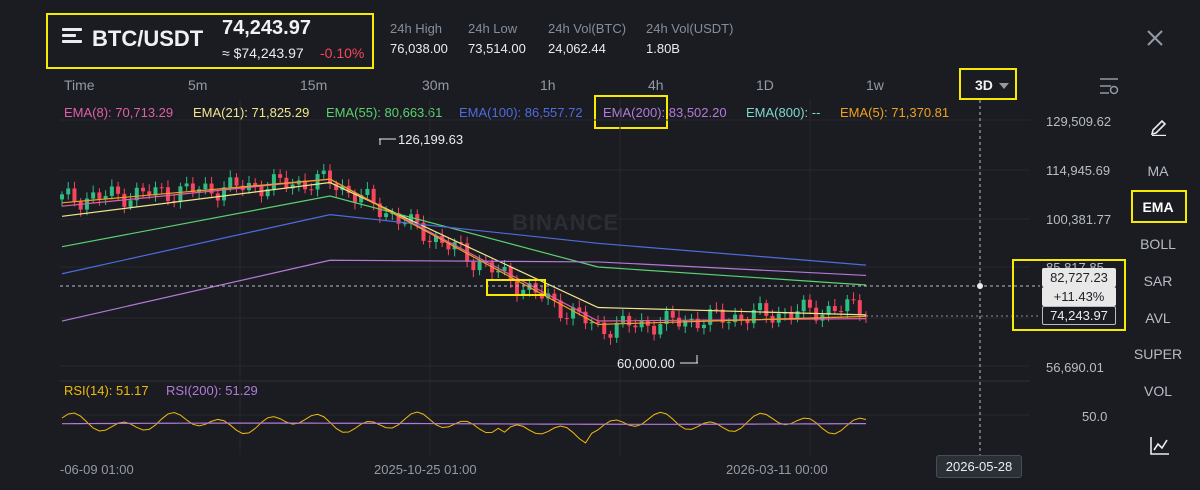 Image resolution: width=1200 pixels, height=490 pixels. What do you see at coordinates (1158, 318) in the screenshot?
I see `indicator-avl: AVL` at bounding box center [1158, 318].